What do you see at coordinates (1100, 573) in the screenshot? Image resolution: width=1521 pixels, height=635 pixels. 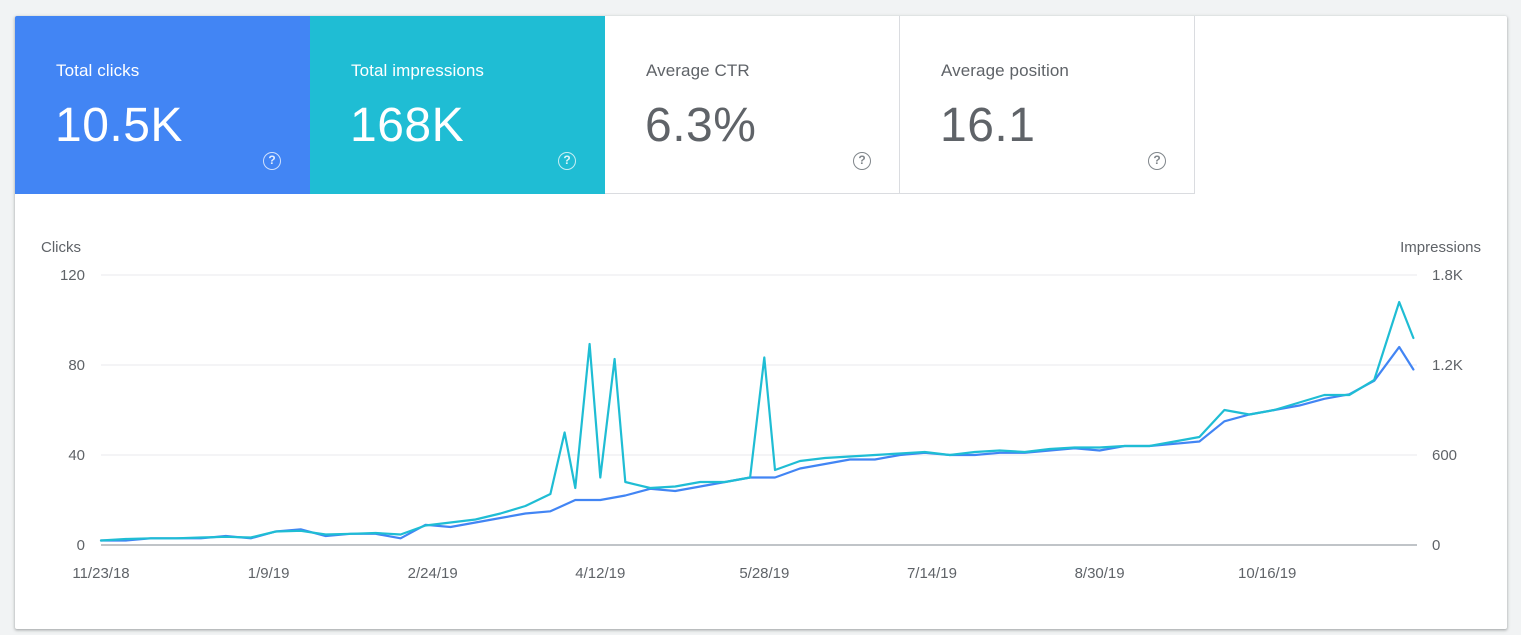 I see `x-axis-tick-label: 8/30/19` at bounding box center [1100, 573].